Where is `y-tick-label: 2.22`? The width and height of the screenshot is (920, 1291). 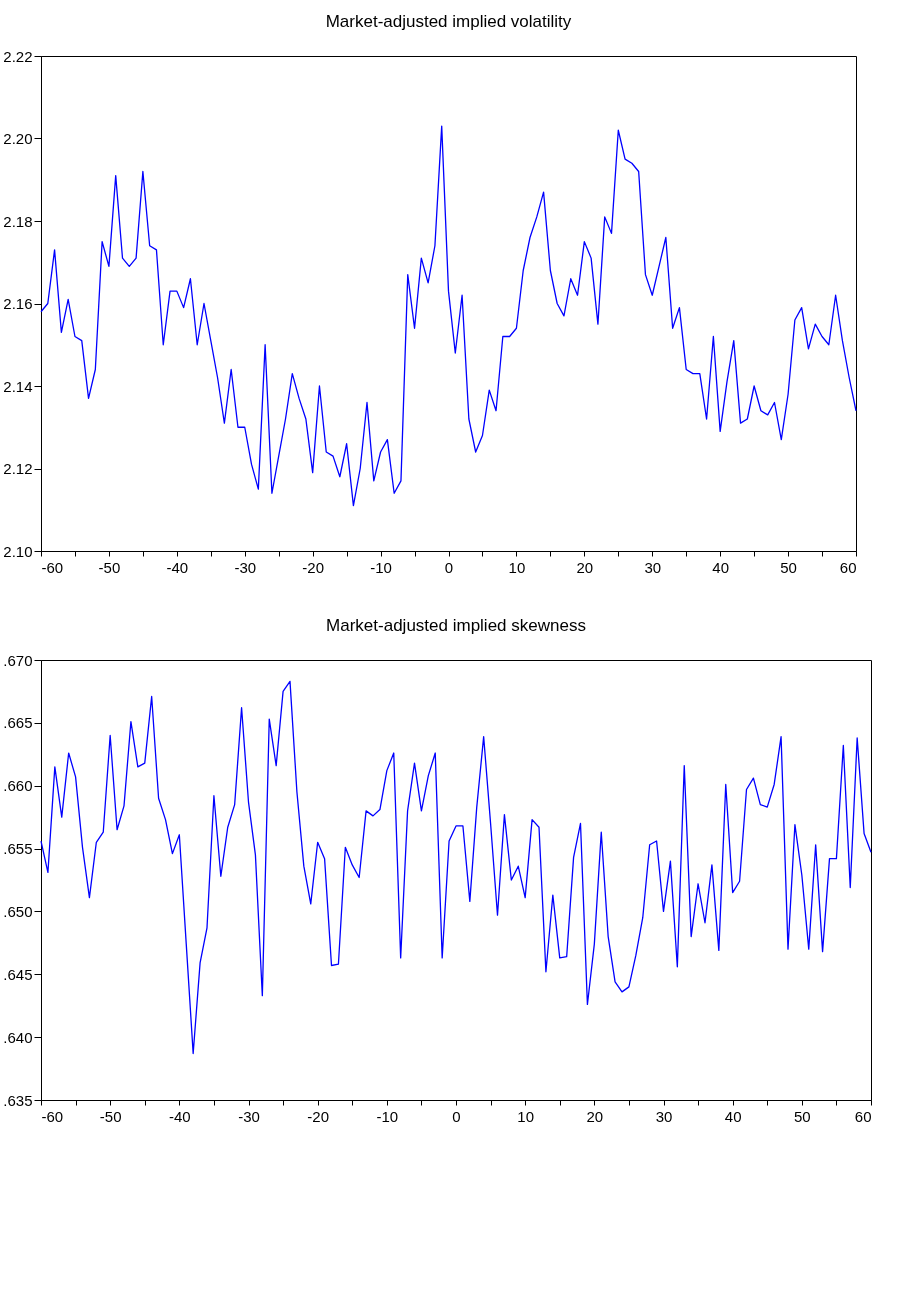 y-tick-label: 2.22 is located at coordinates (18, 56).